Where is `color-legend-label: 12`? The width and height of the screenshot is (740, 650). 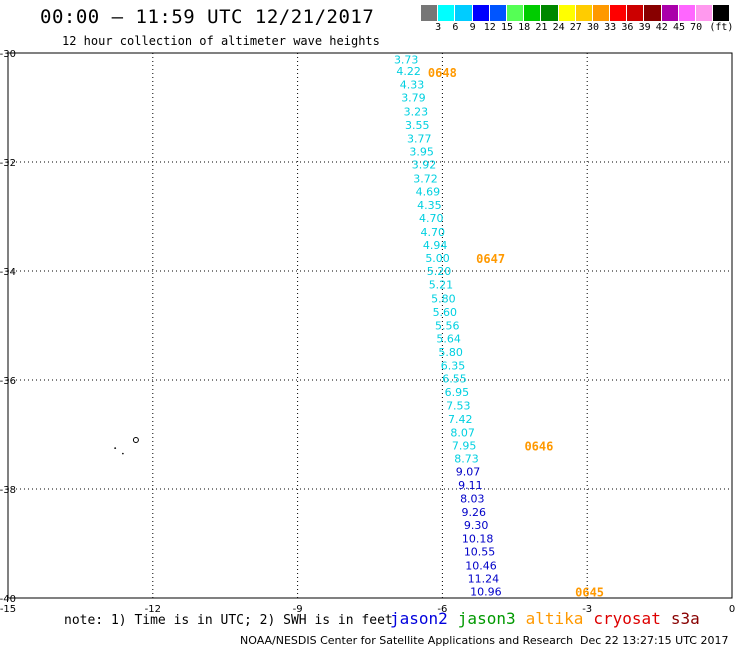
color-legend-label: 12 is located at coordinates (489, 27).